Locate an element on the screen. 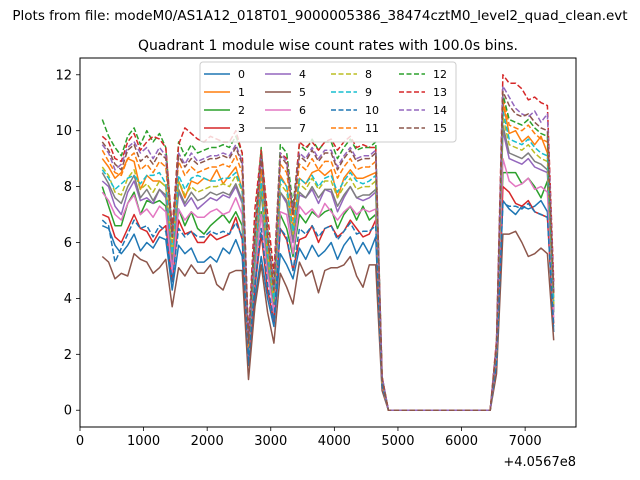  y-tick-label: 10 is located at coordinates (63, 131).